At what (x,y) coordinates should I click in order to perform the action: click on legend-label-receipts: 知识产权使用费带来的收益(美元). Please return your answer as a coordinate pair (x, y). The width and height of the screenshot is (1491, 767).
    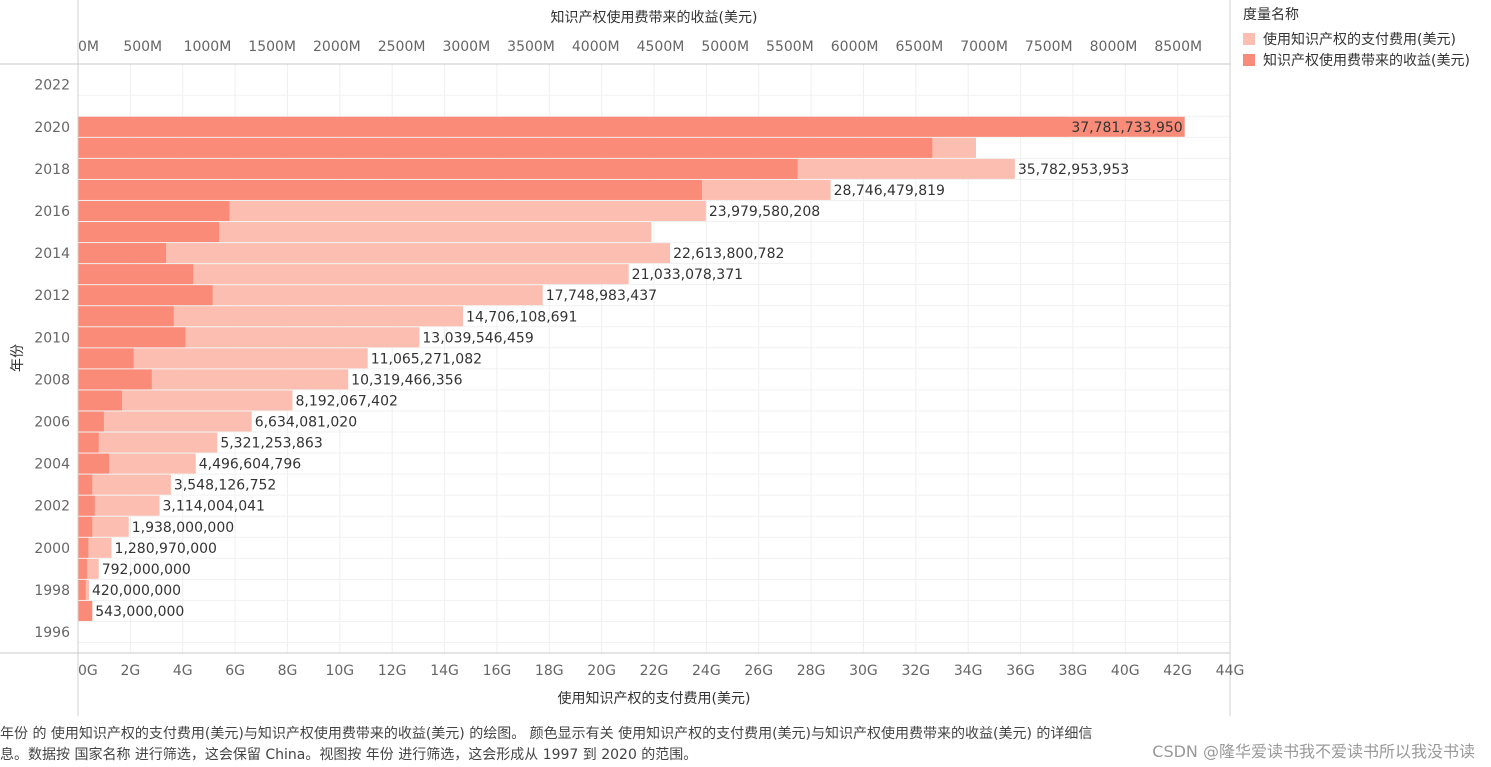
    Looking at the image, I should click on (1366, 60).